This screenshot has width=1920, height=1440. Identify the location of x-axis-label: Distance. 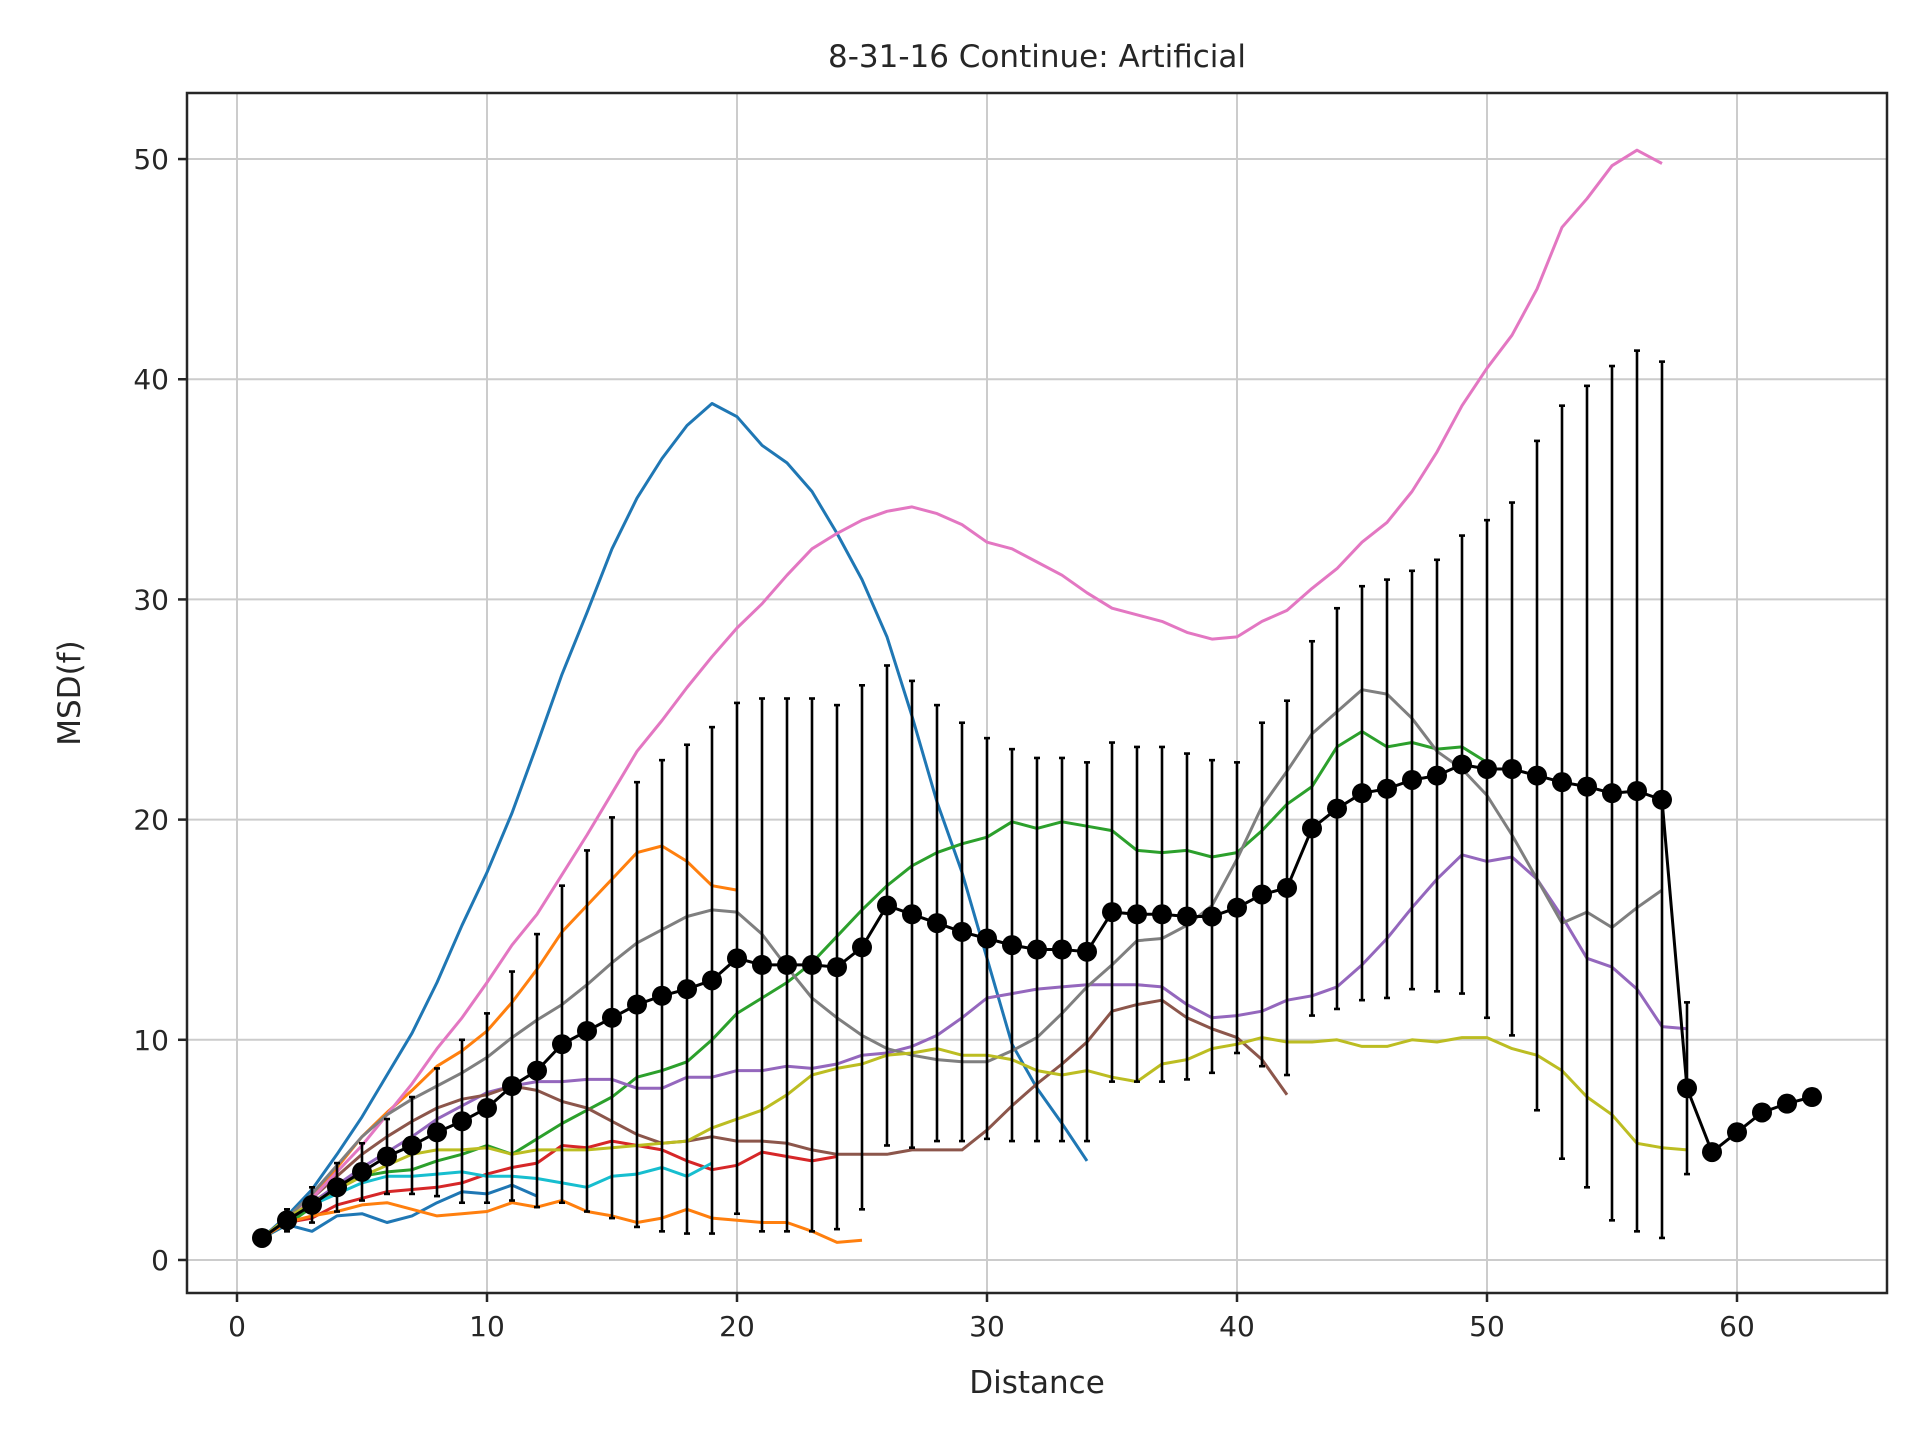
(1037, 1383).